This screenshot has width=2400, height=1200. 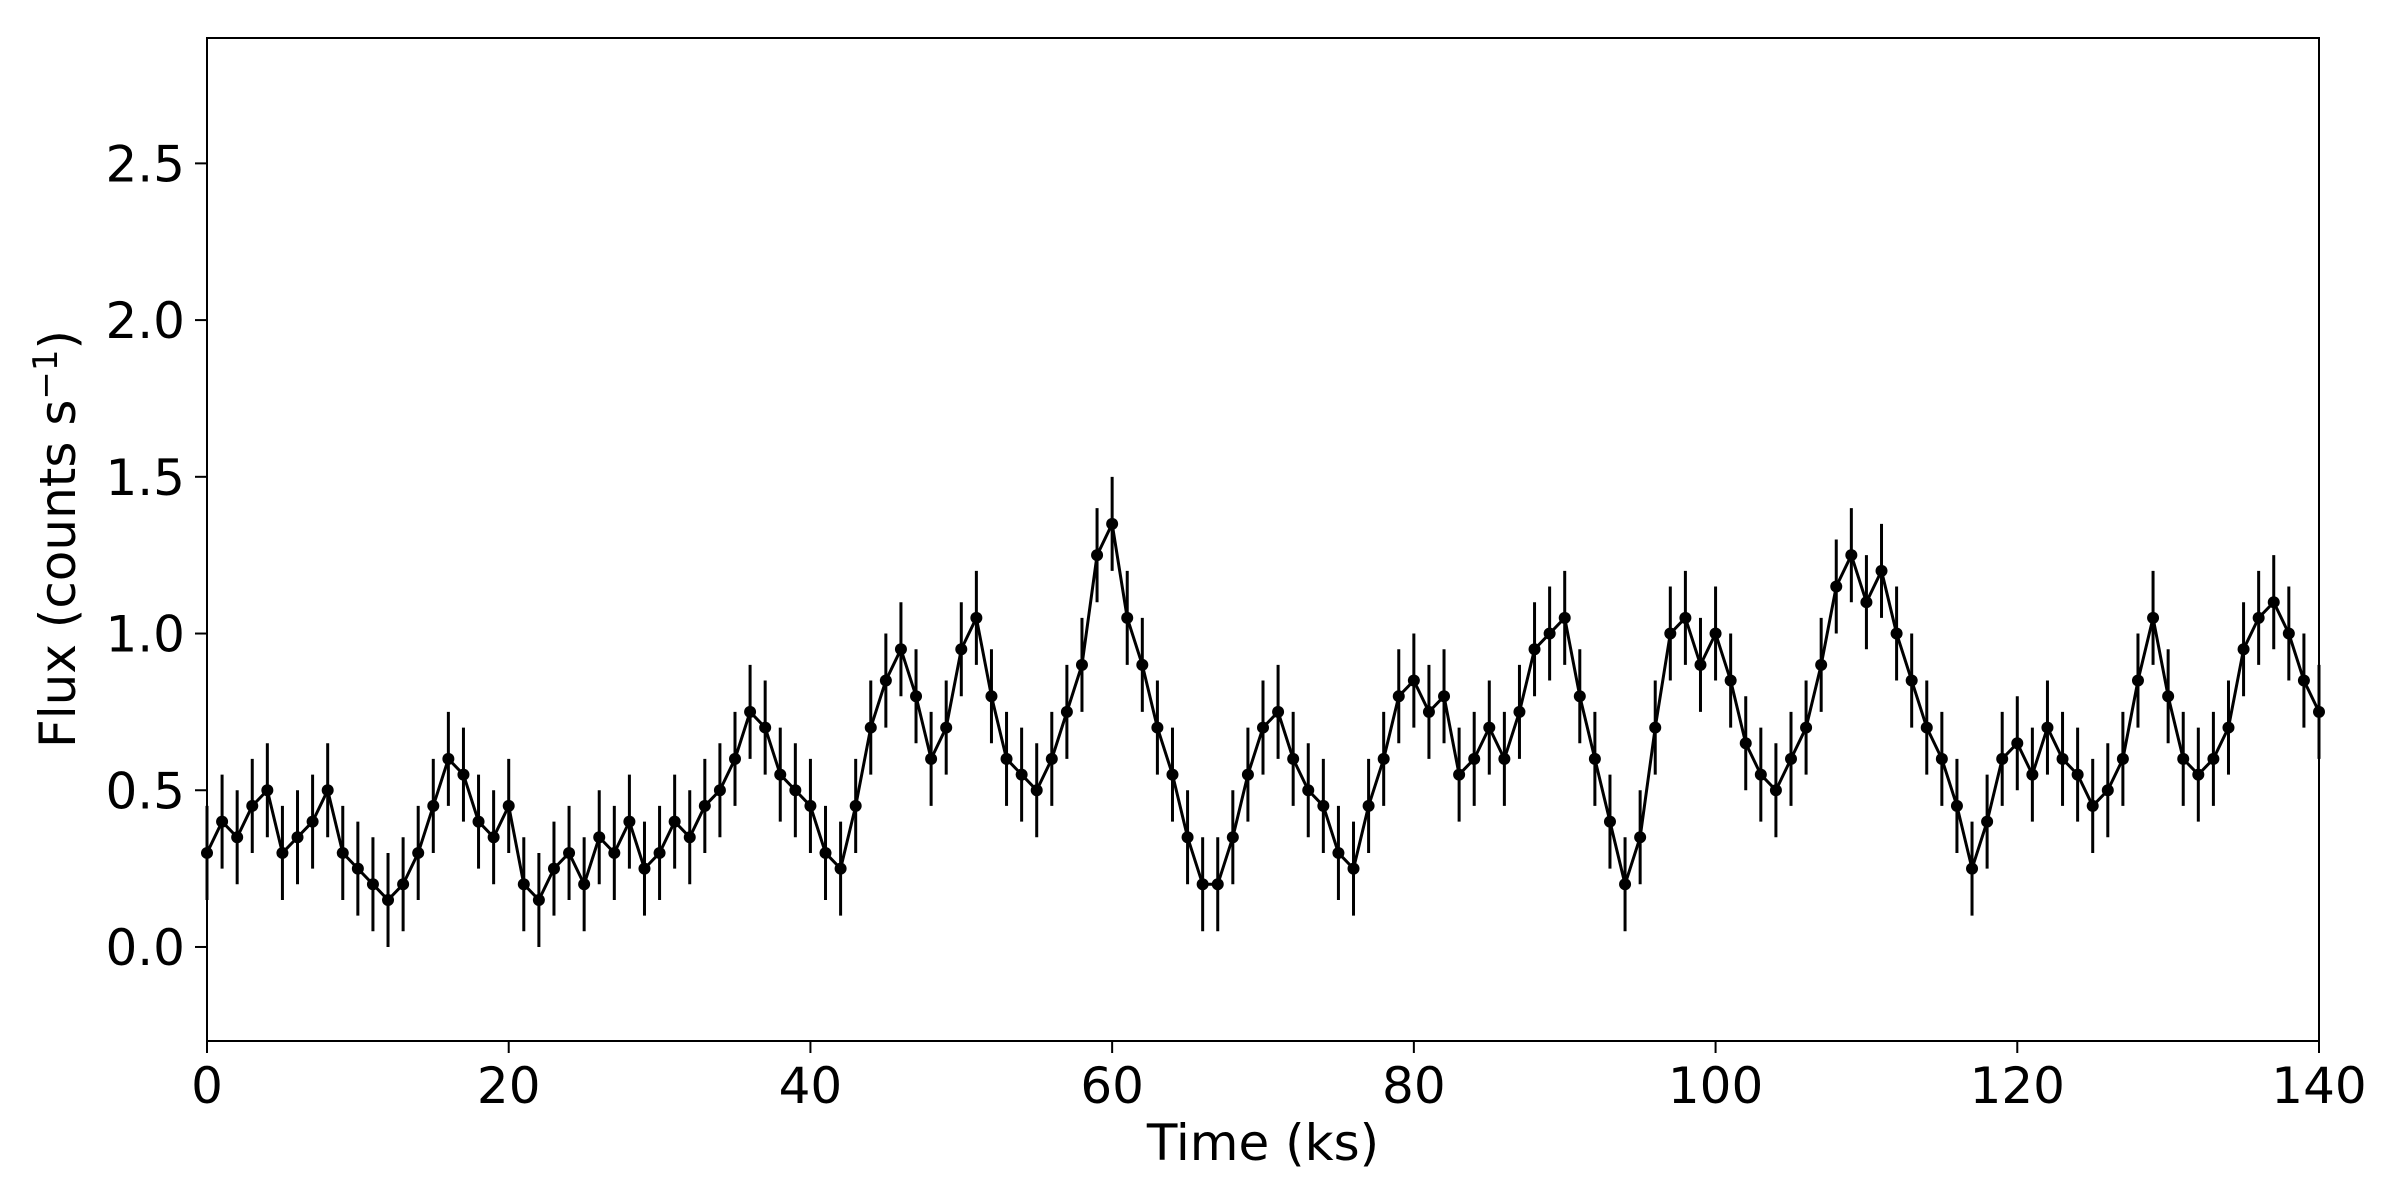 I want to click on x-tick-label: 0, so click(x=207, y=1086).